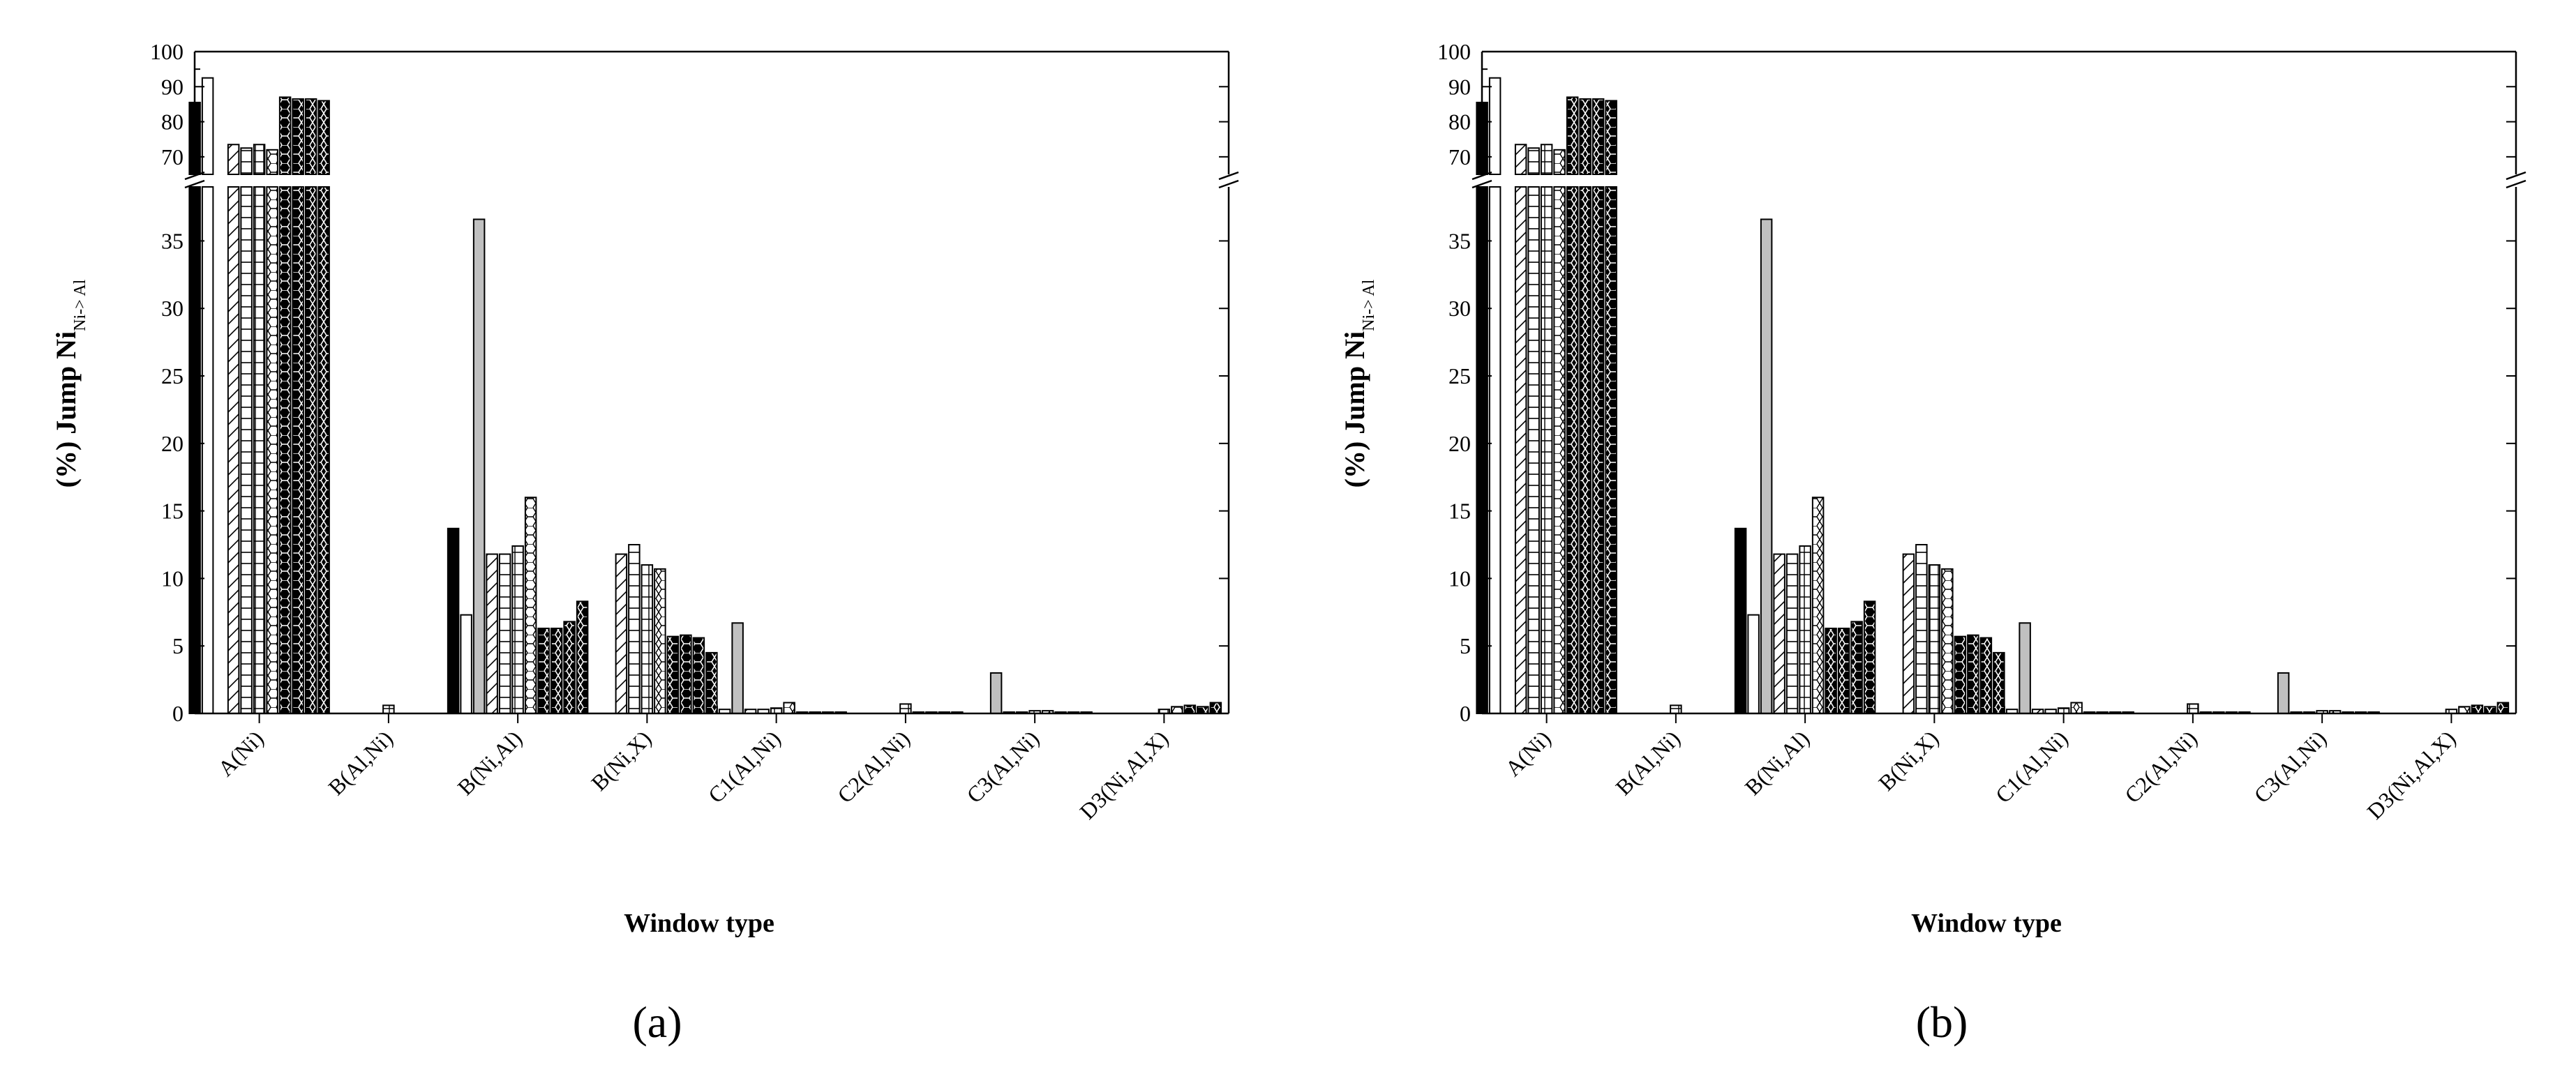 This screenshot has height=1074, width=2576. I want to click on y-tick-label: 70, so click(1459, 156).